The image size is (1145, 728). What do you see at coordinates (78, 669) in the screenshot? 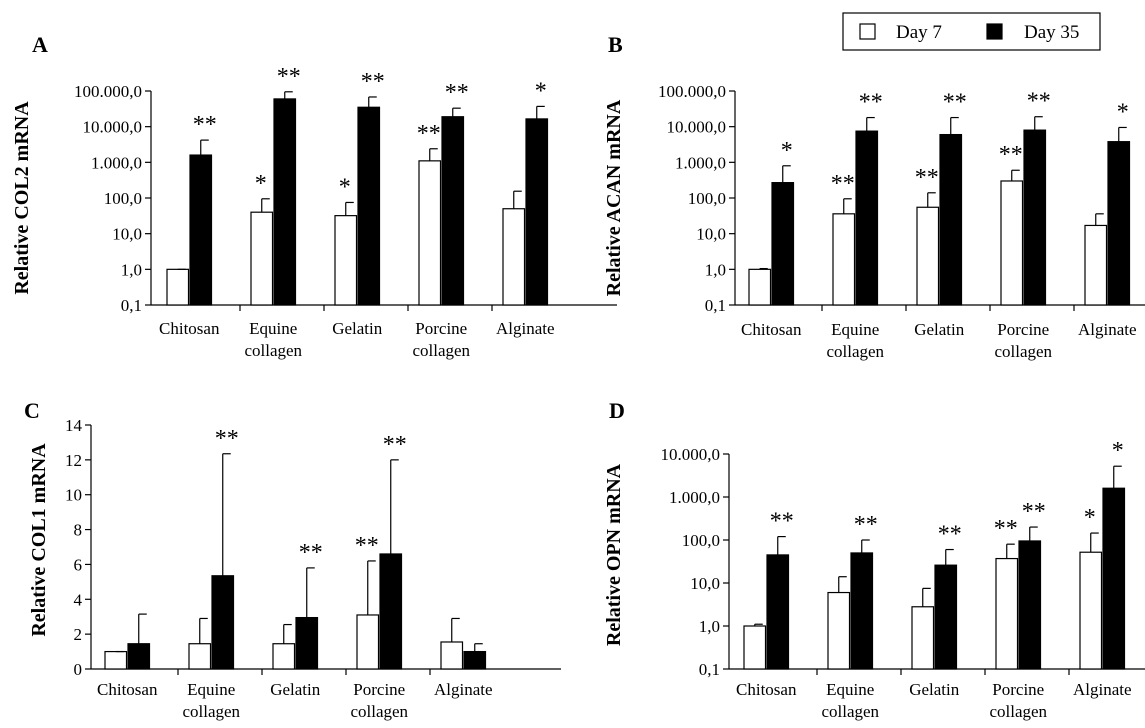
I see `y-tick-label: 0` at bounding box center [78, 669].